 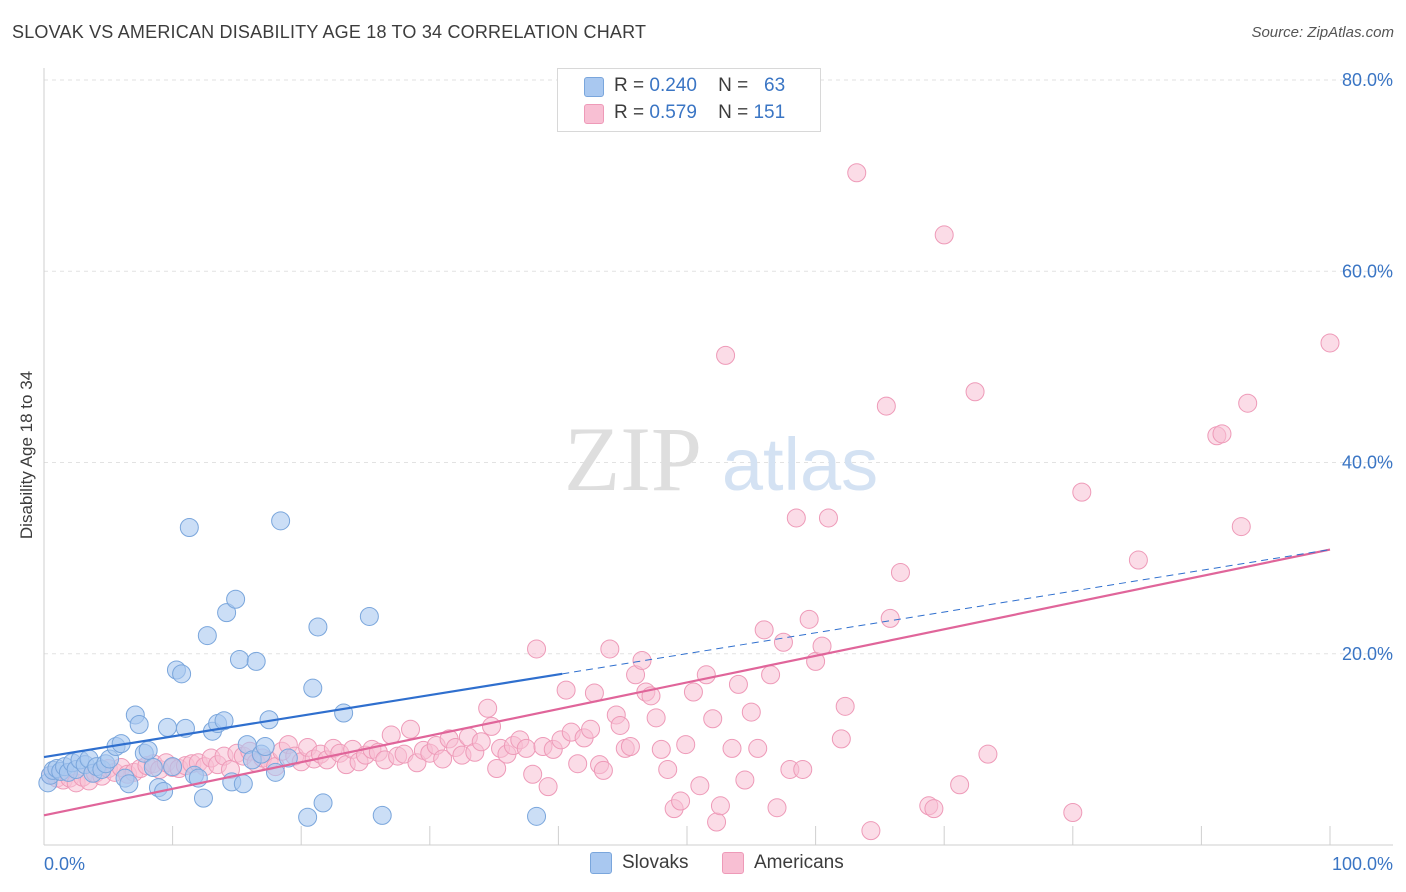 I want to click on y-tick-label: 60.0%, so click(x=1367, y=271).